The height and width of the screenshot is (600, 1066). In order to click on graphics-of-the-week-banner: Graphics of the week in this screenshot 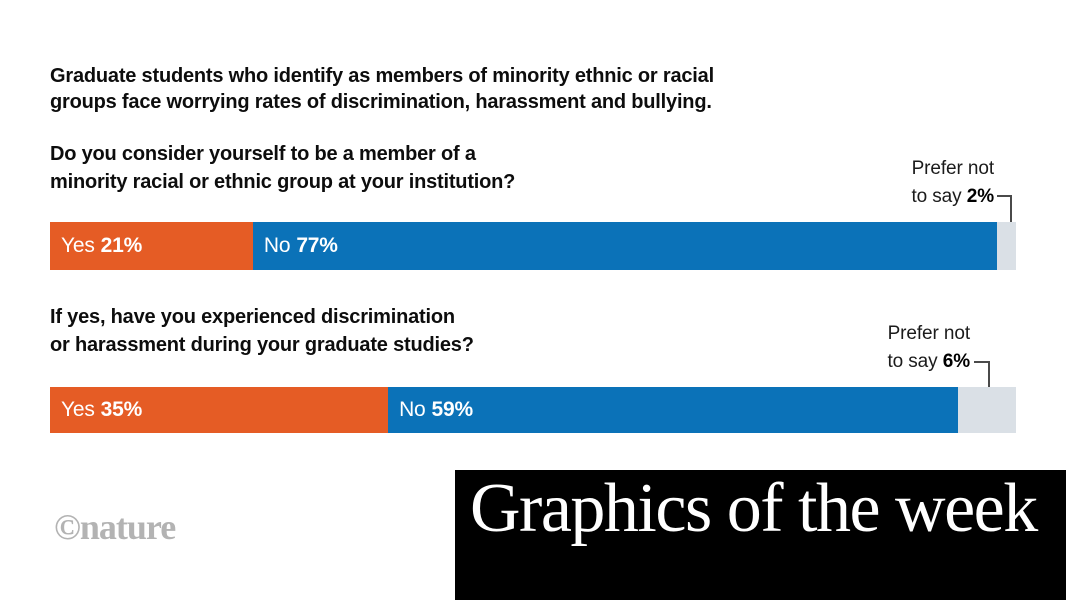, I will do `click(760, 535)`.